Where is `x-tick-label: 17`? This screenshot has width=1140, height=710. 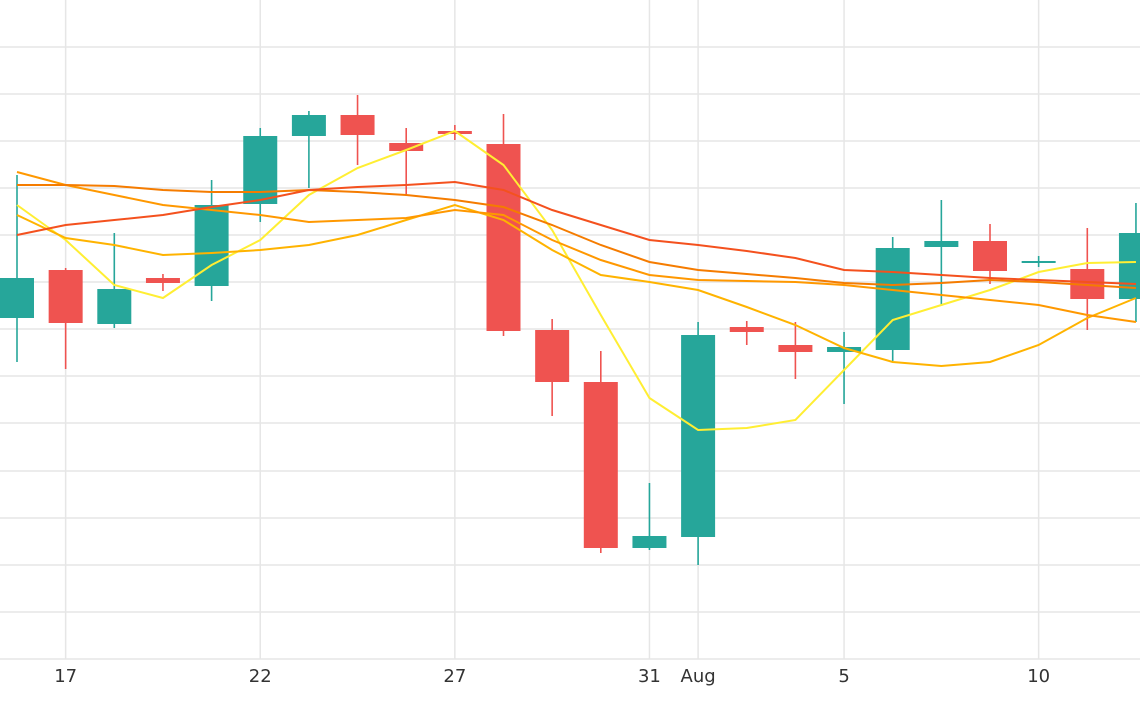
x-tick-label: 17 is located at coordinates (65, 676).